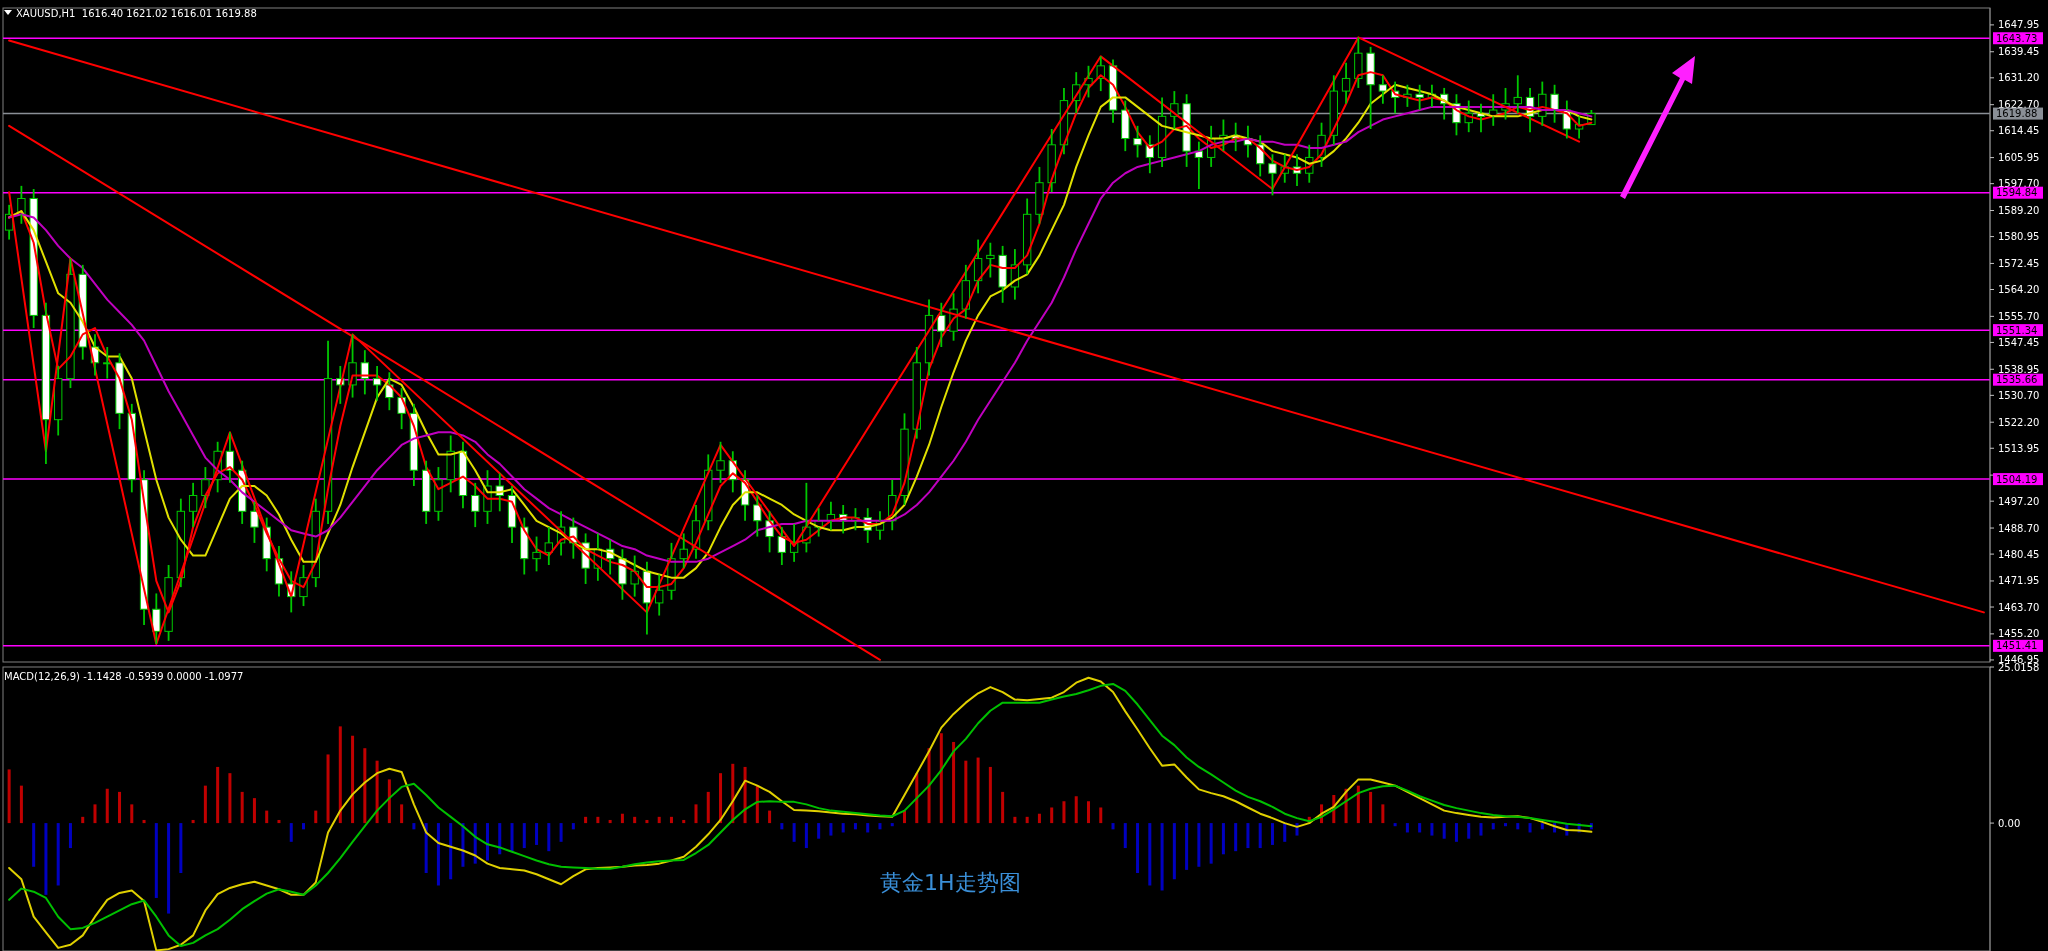 The image size is (2048, 951). What do you see at coordinates (2019, 634) in the screenshot?
I see `y-tick-label: 1455.20` at bounding box center [2019, 634].